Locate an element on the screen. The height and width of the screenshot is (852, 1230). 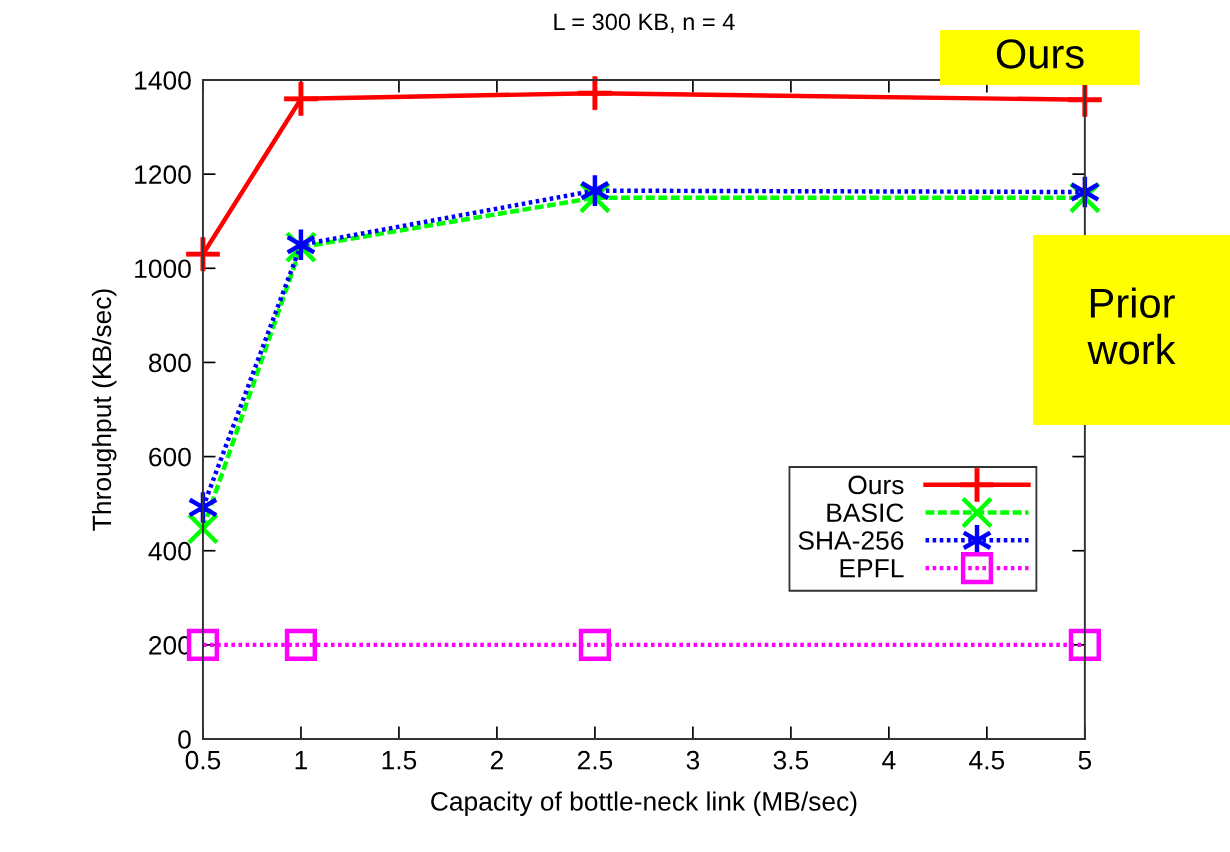
y-tick-label: 1000 is located at coordinates (163, 269).